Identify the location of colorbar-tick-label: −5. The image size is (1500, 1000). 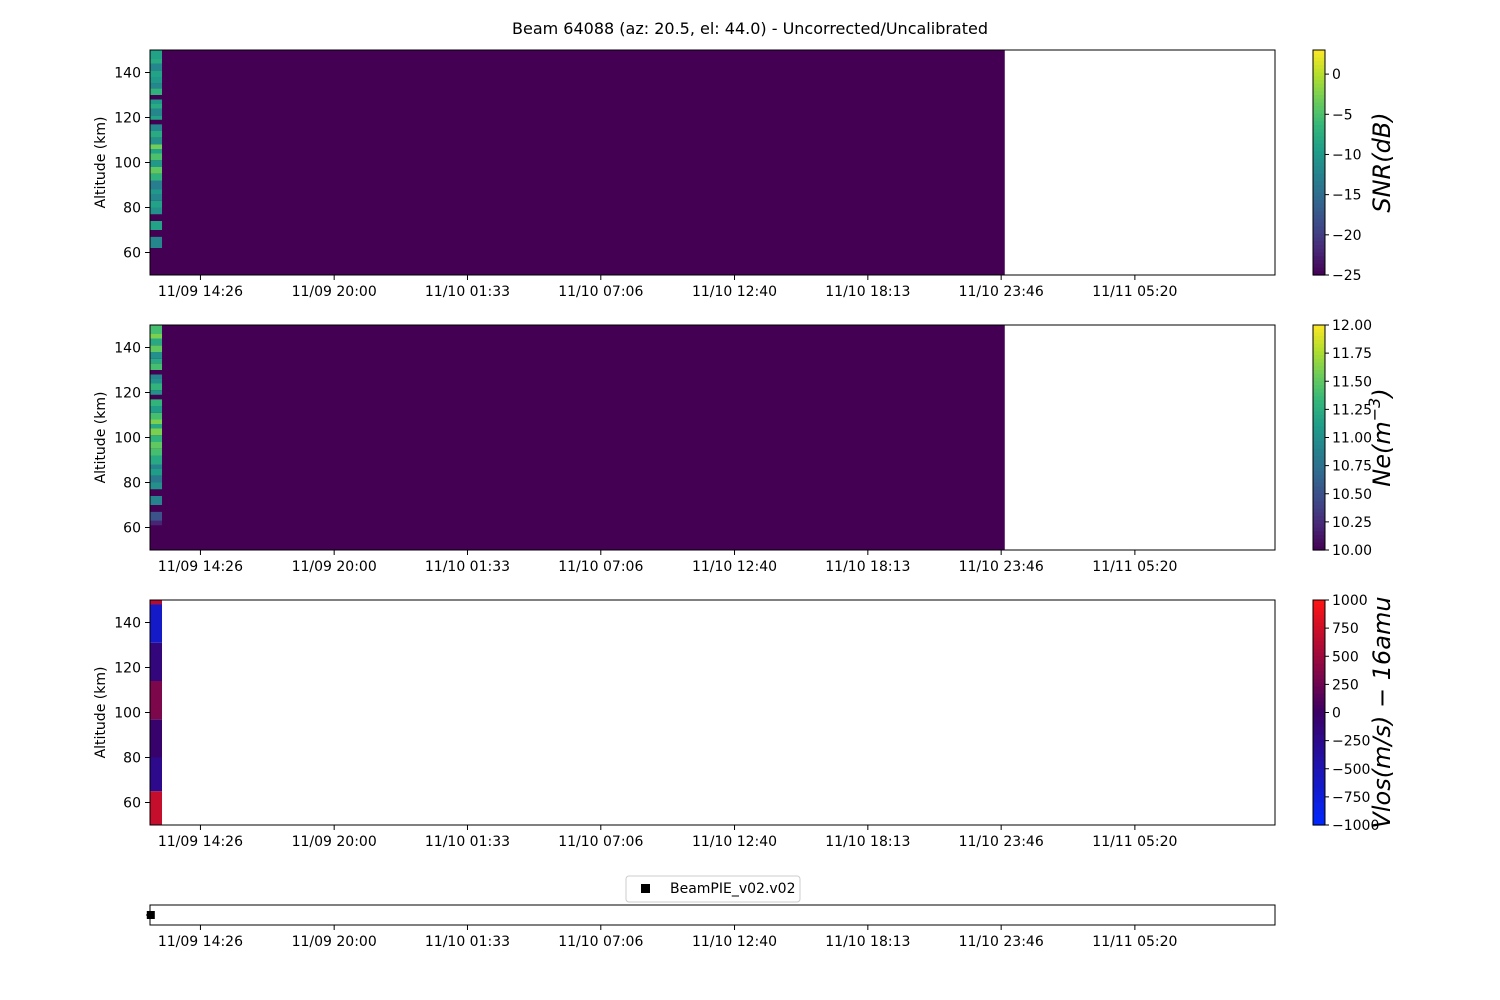
(1342, 115).